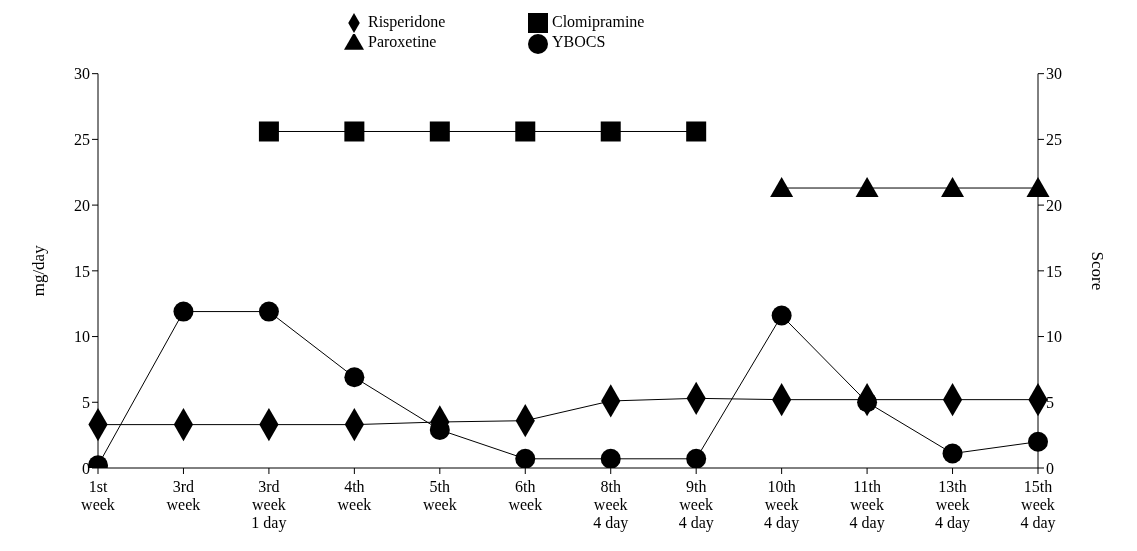 Image resolution: width=1137 pixels, height=551 pixels. I want to click on y-tick-label: 25, so click(82, 140).